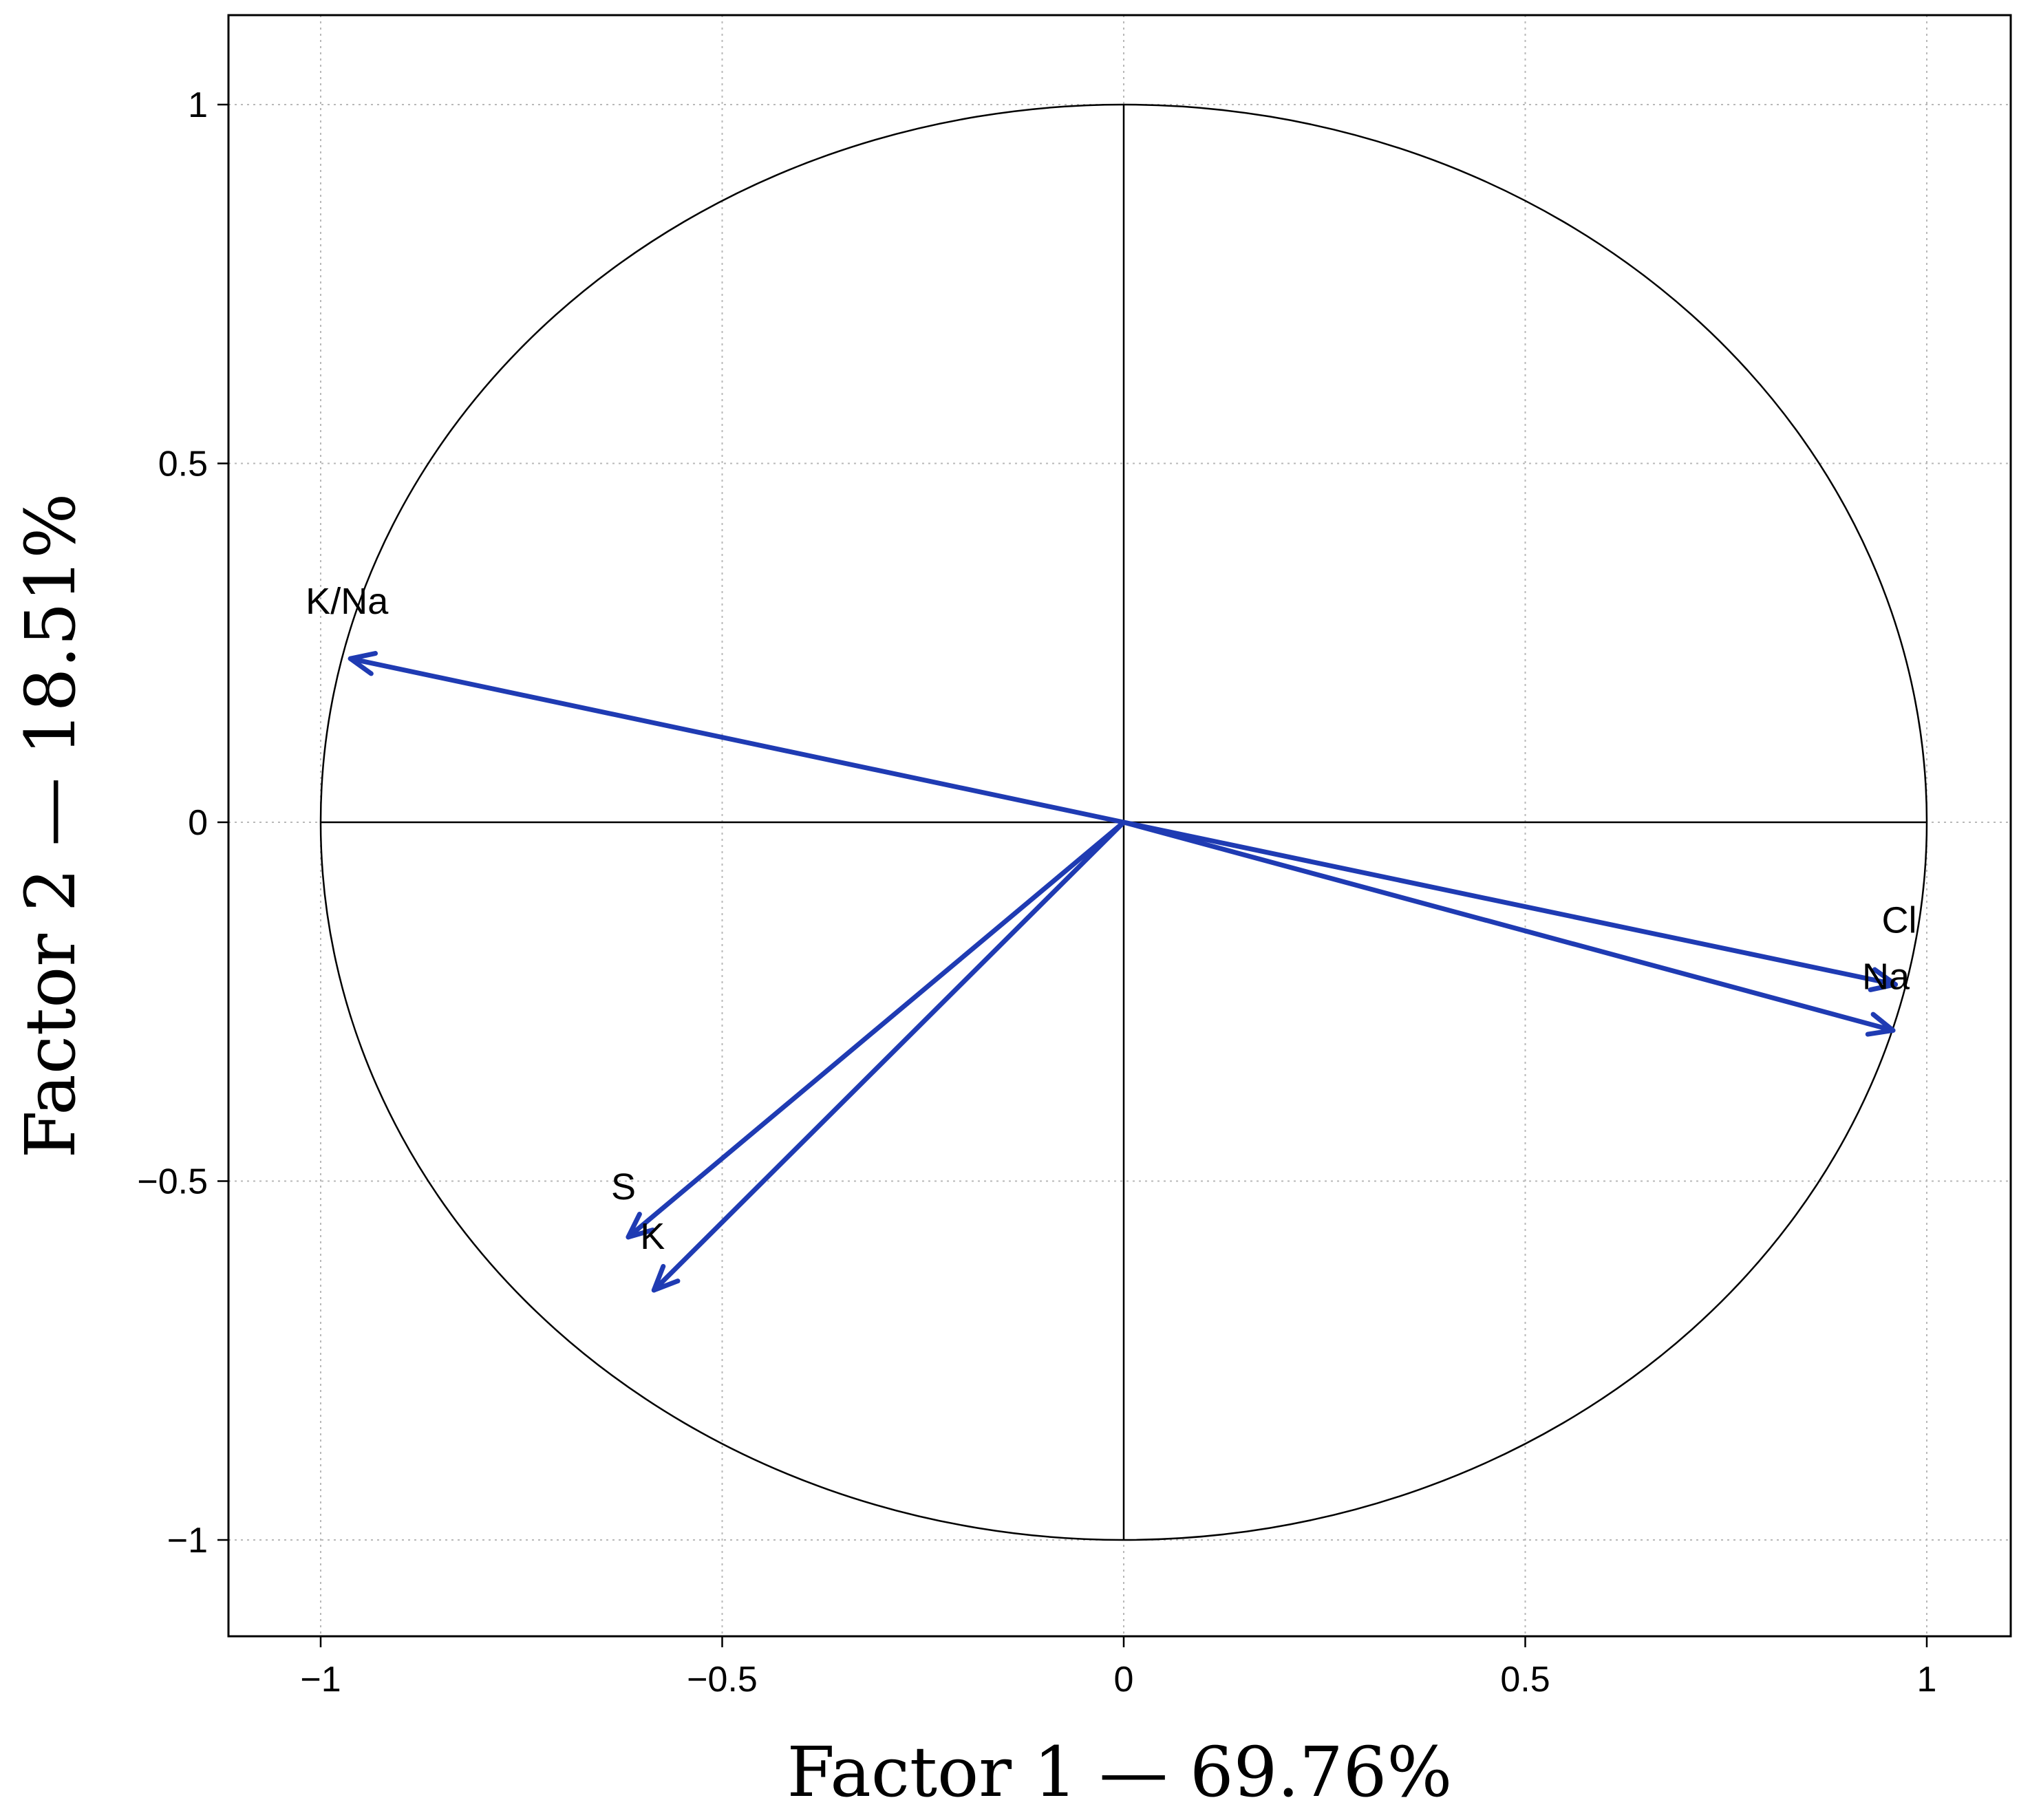 This screenshot has width=2030, height=1820. I want to click on y-tick-label: 1, so click(198, 105).